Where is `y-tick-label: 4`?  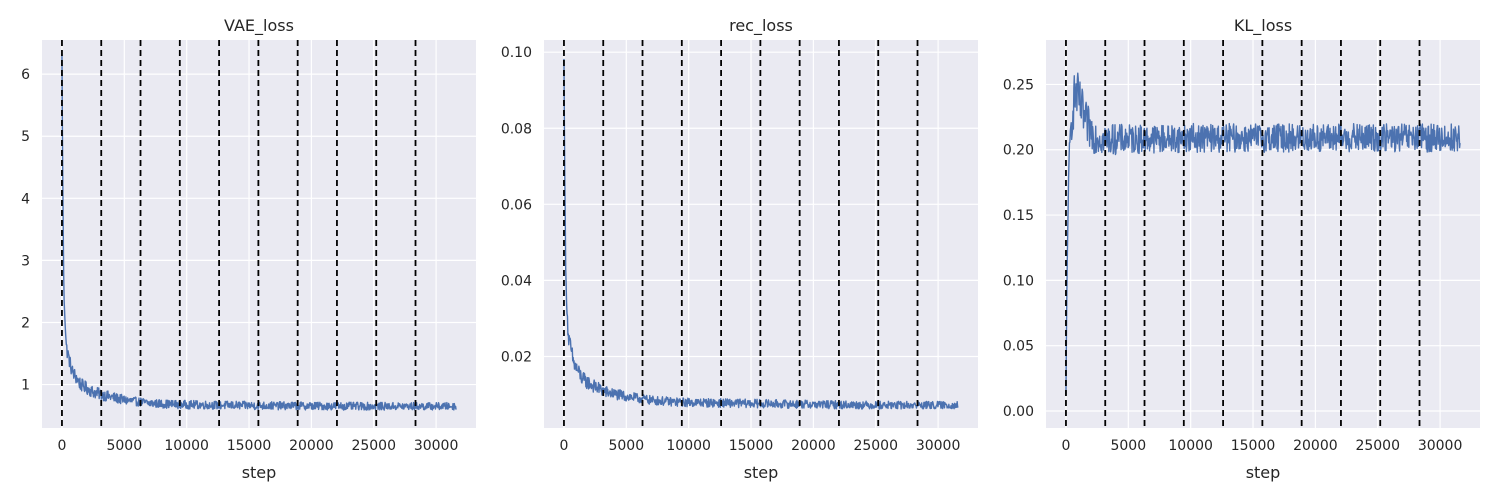 y-tick-label: 4 is located at coordinates (25, 199).